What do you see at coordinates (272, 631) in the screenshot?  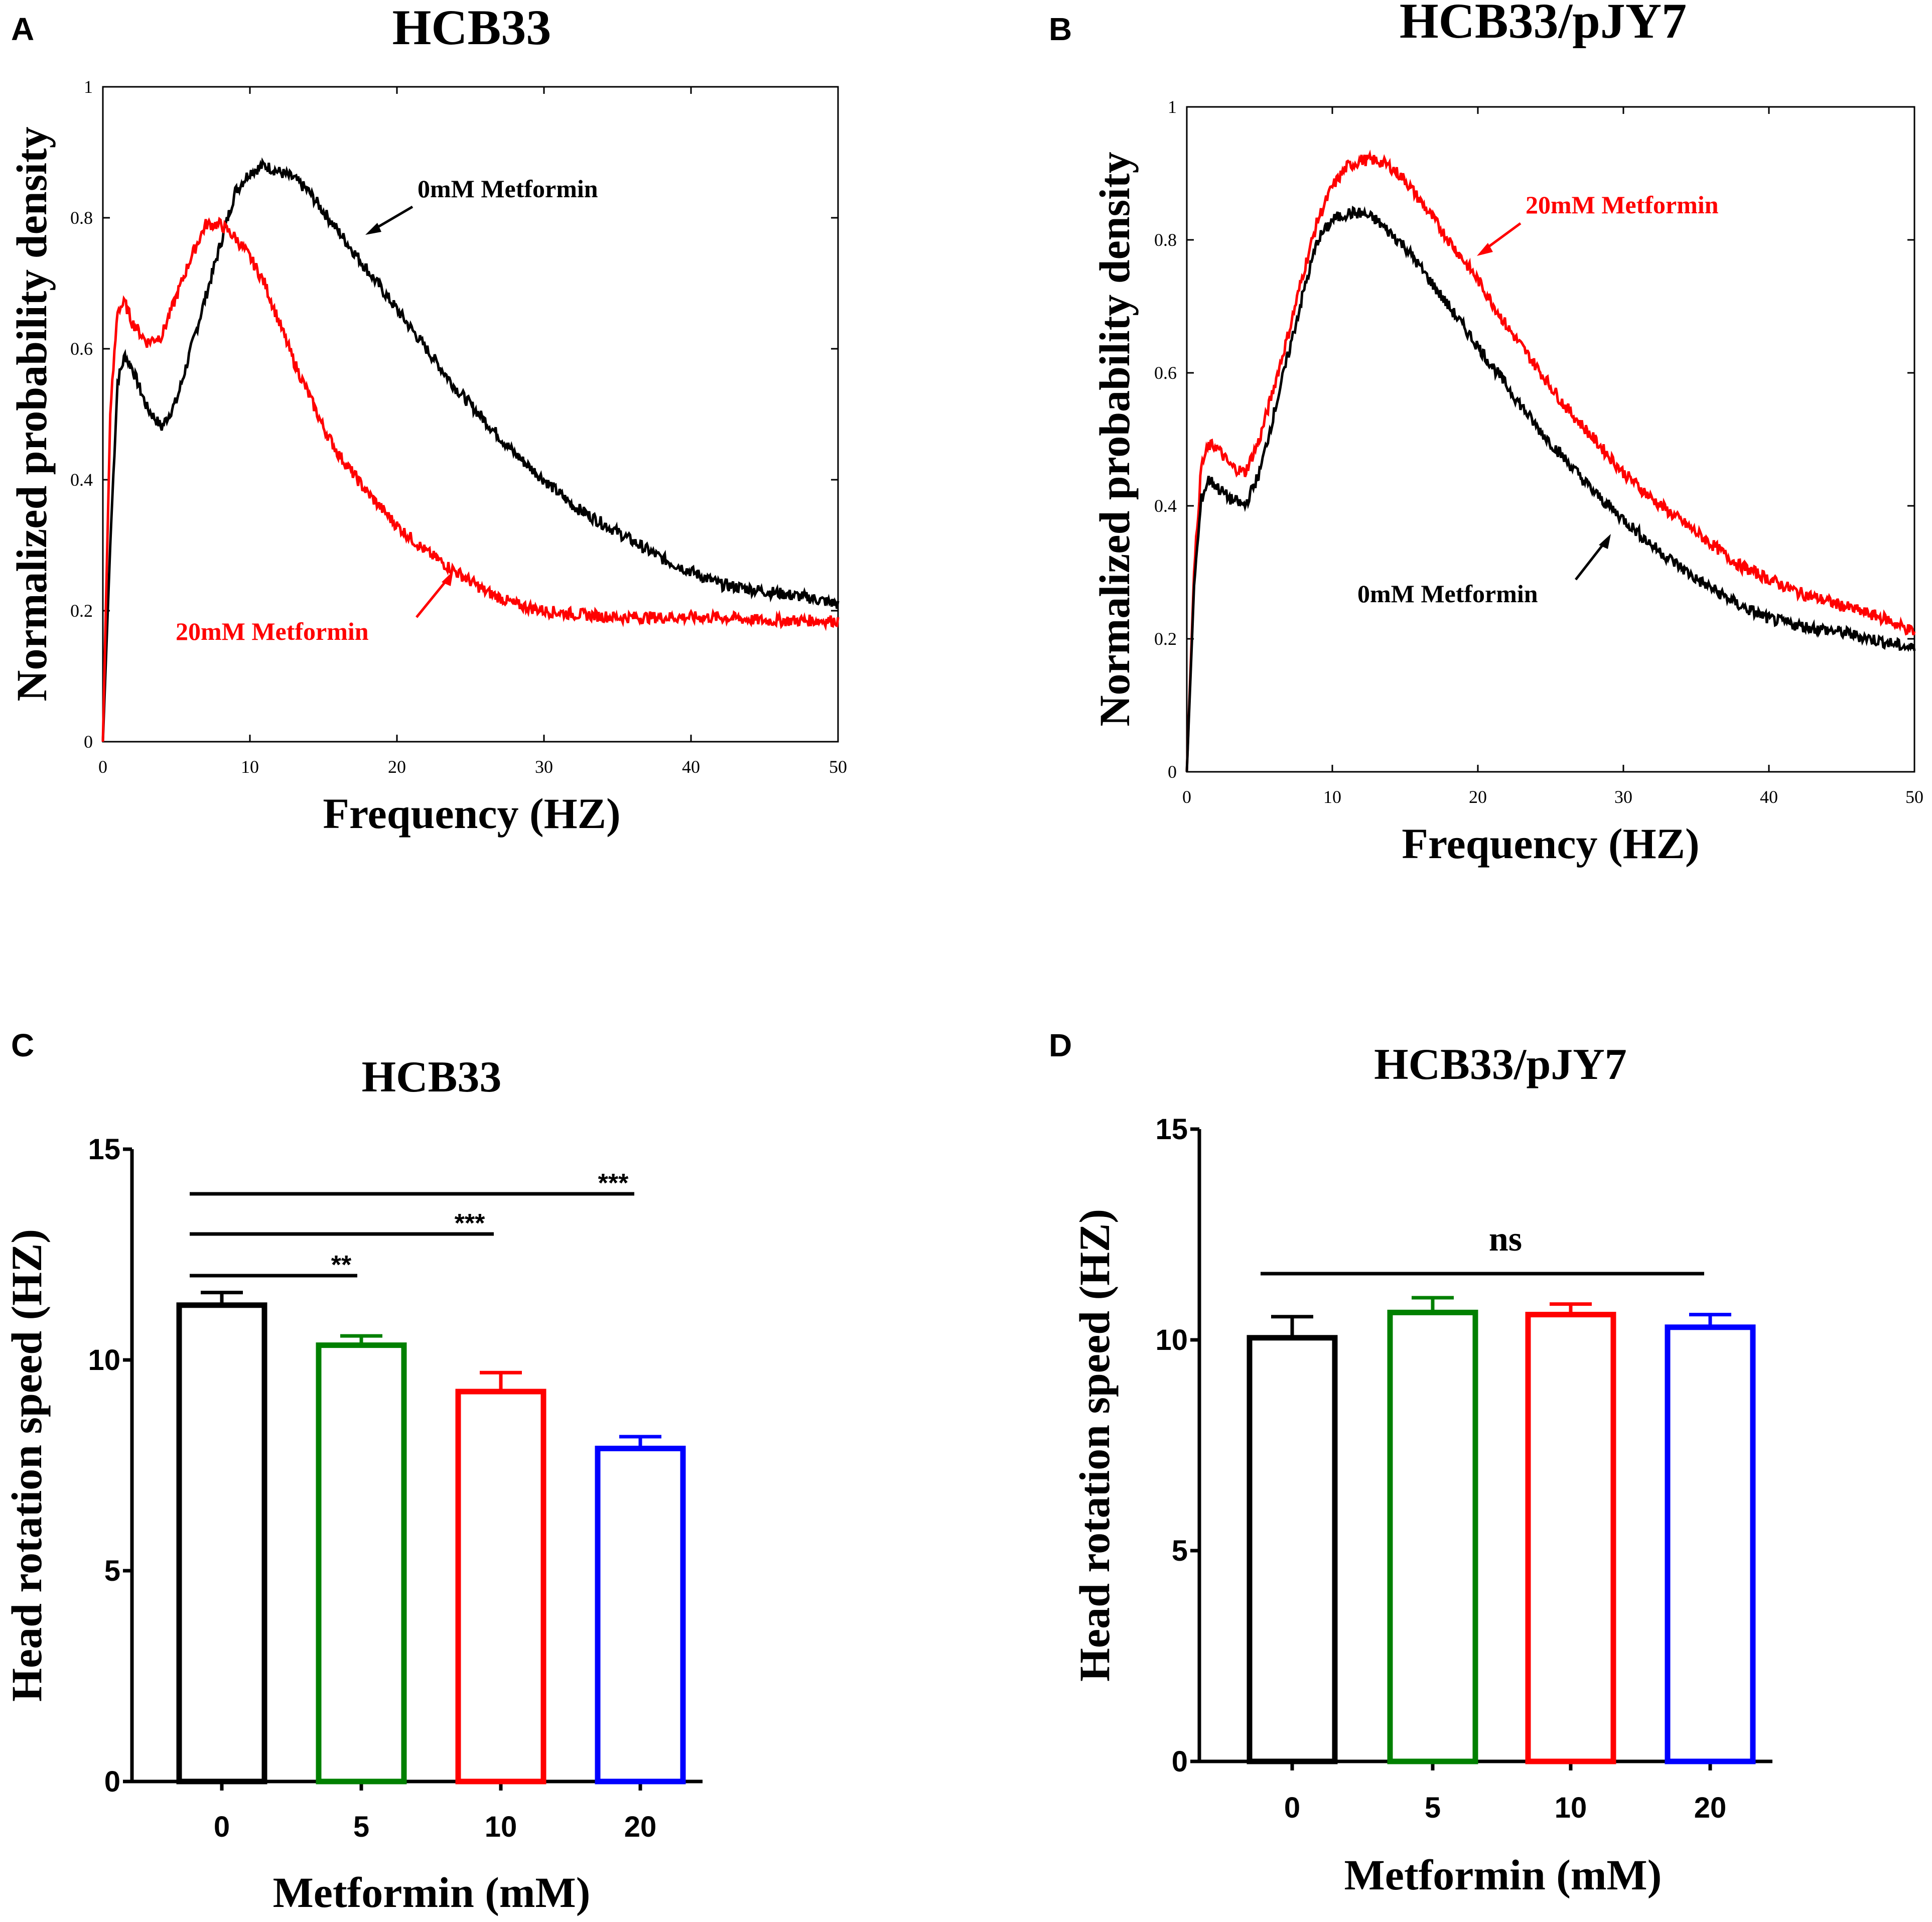 I see `panel-a-annotation-20mM: 20mM Metformin` at bounding box center [272, 631].